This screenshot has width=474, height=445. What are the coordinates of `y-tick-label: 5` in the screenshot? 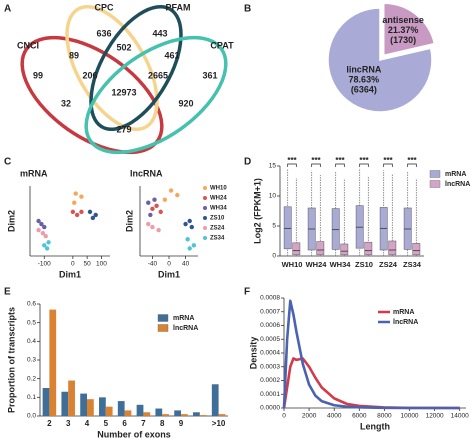 It's located at (274, 226).